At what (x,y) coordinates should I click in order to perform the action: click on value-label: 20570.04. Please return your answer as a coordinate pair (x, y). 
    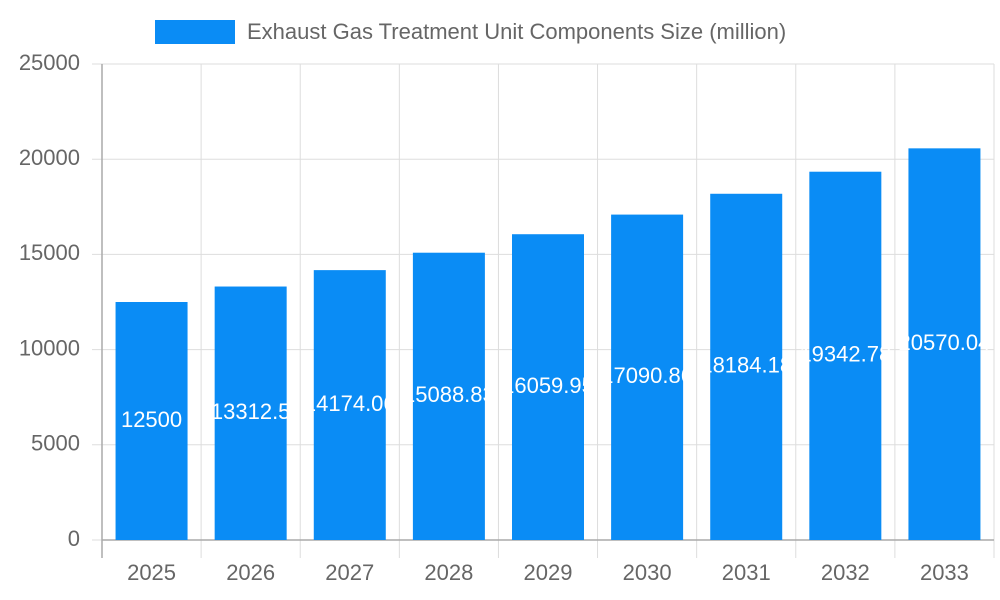
    Looking at the image, I should click on (945, 342).